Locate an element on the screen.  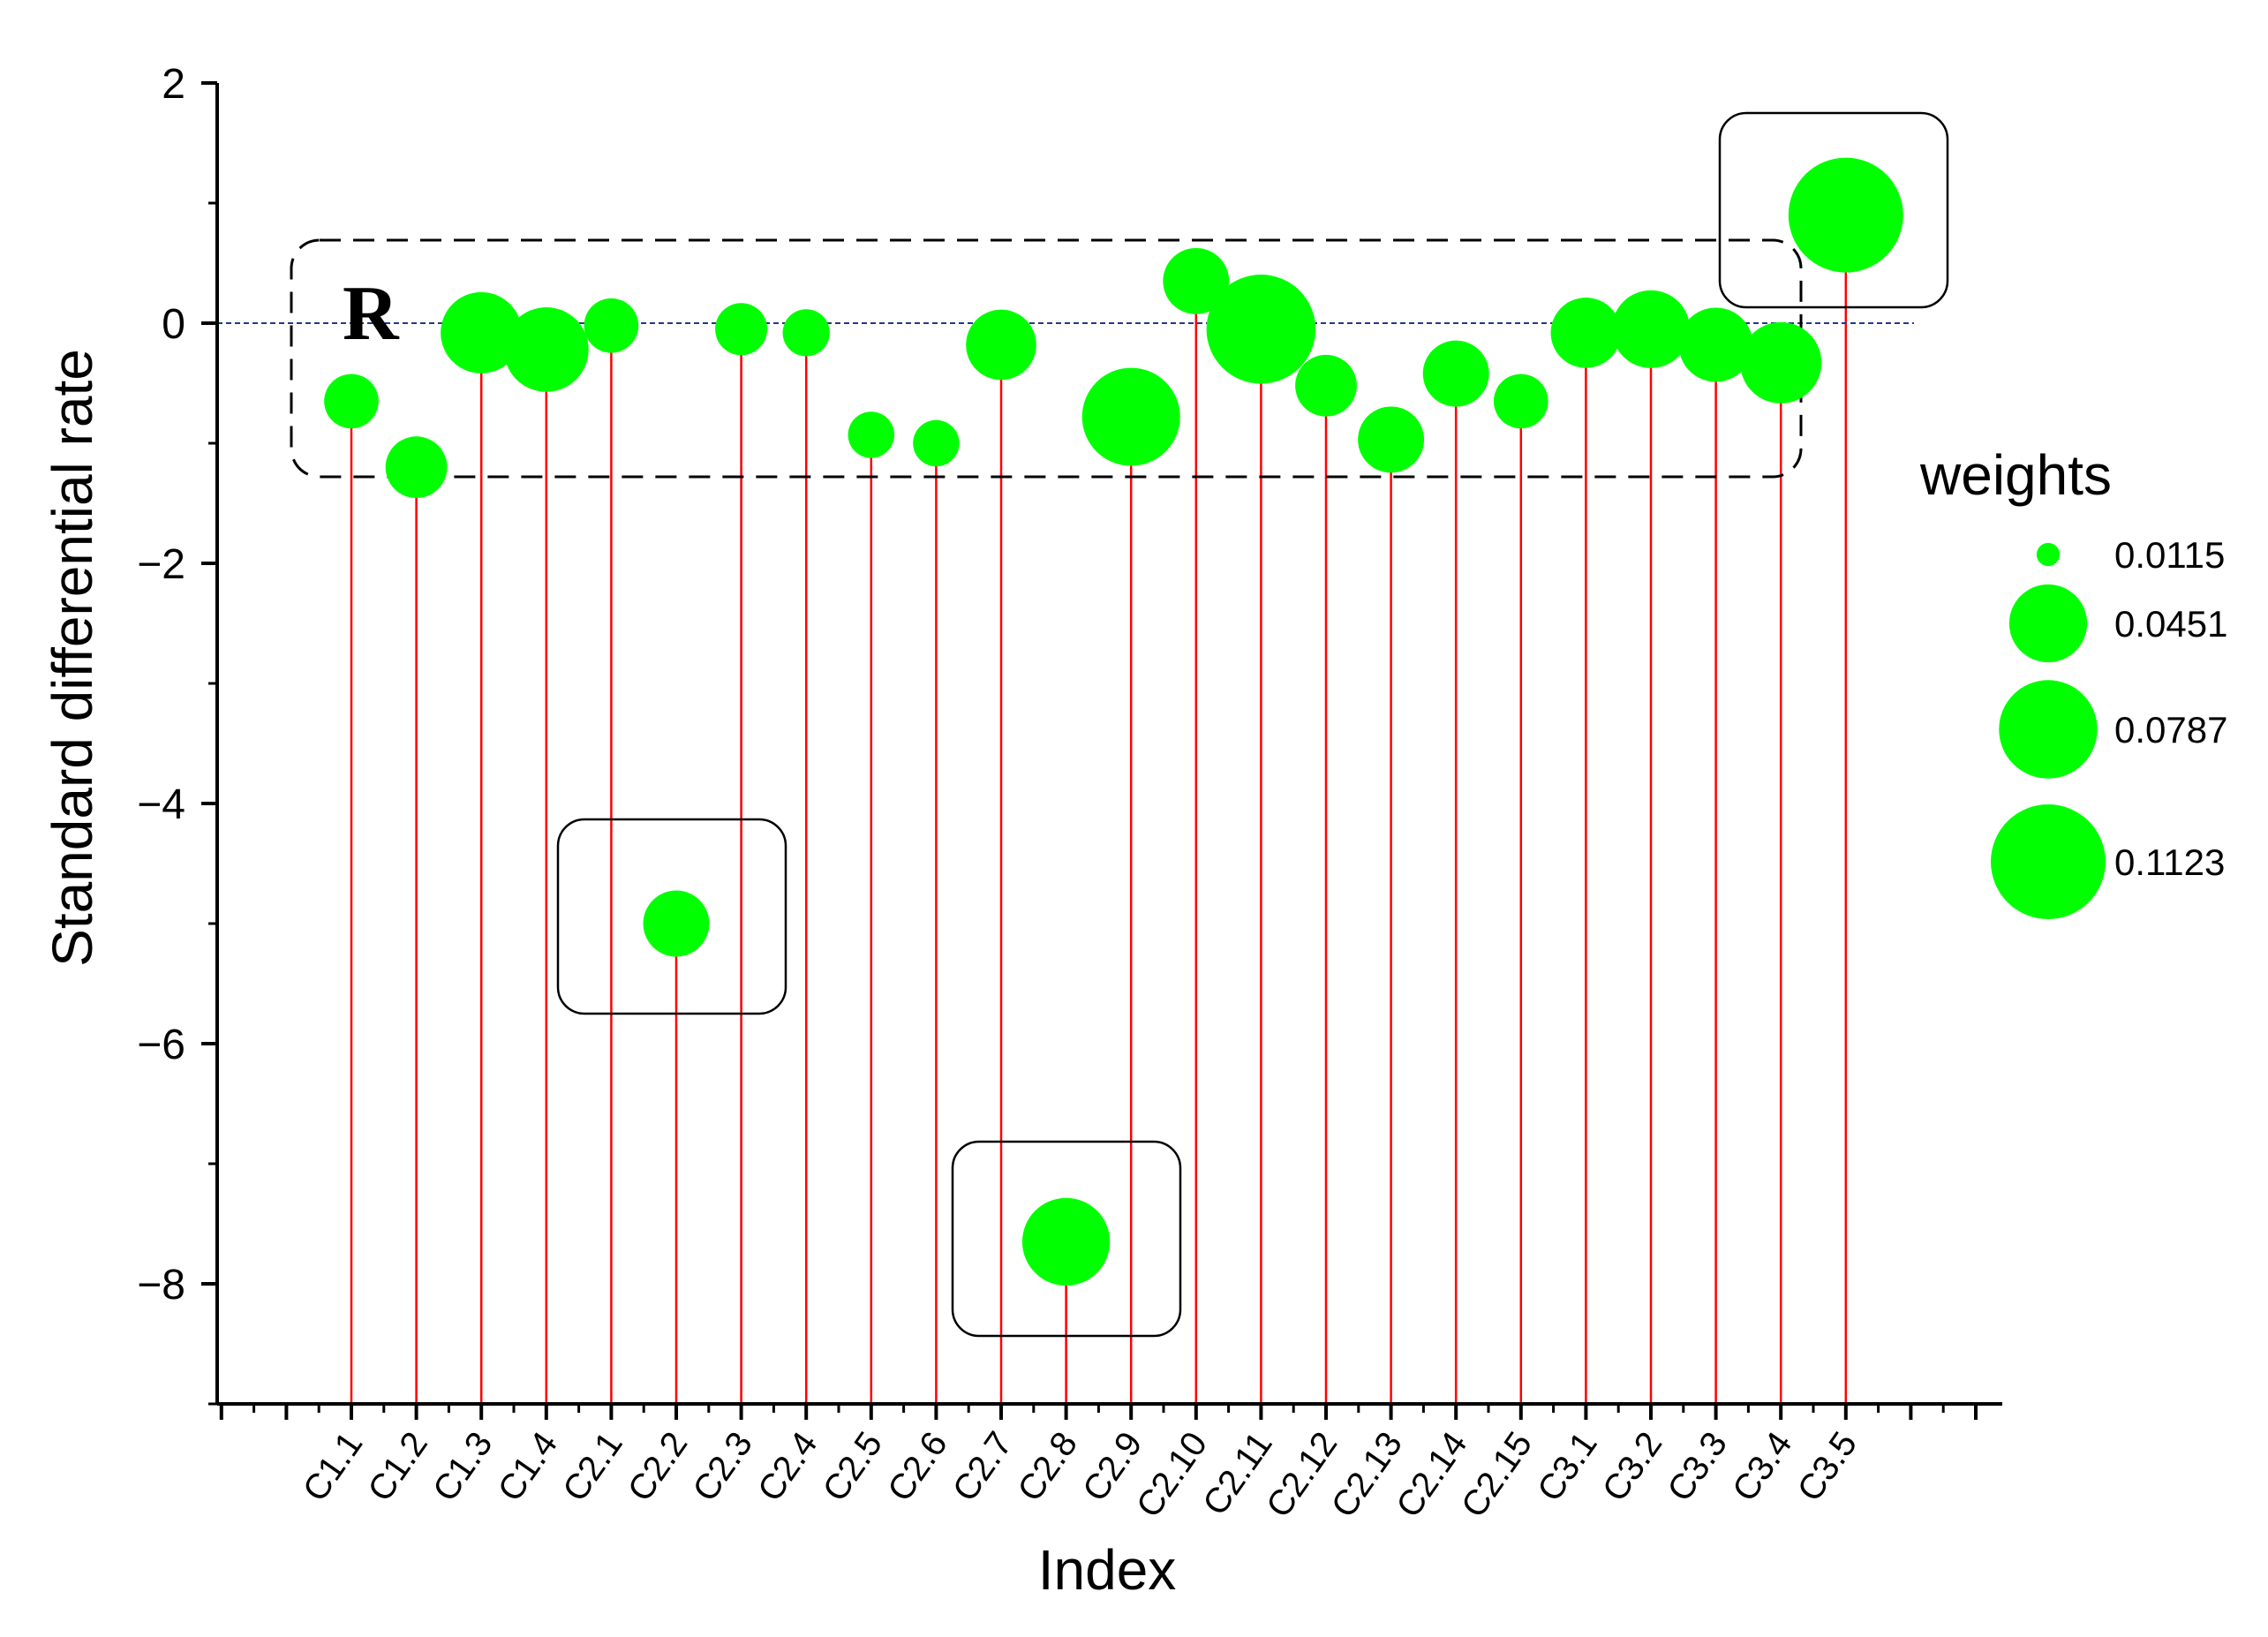
x-category-label: C1.3 is located at coordinates (463, 1466).